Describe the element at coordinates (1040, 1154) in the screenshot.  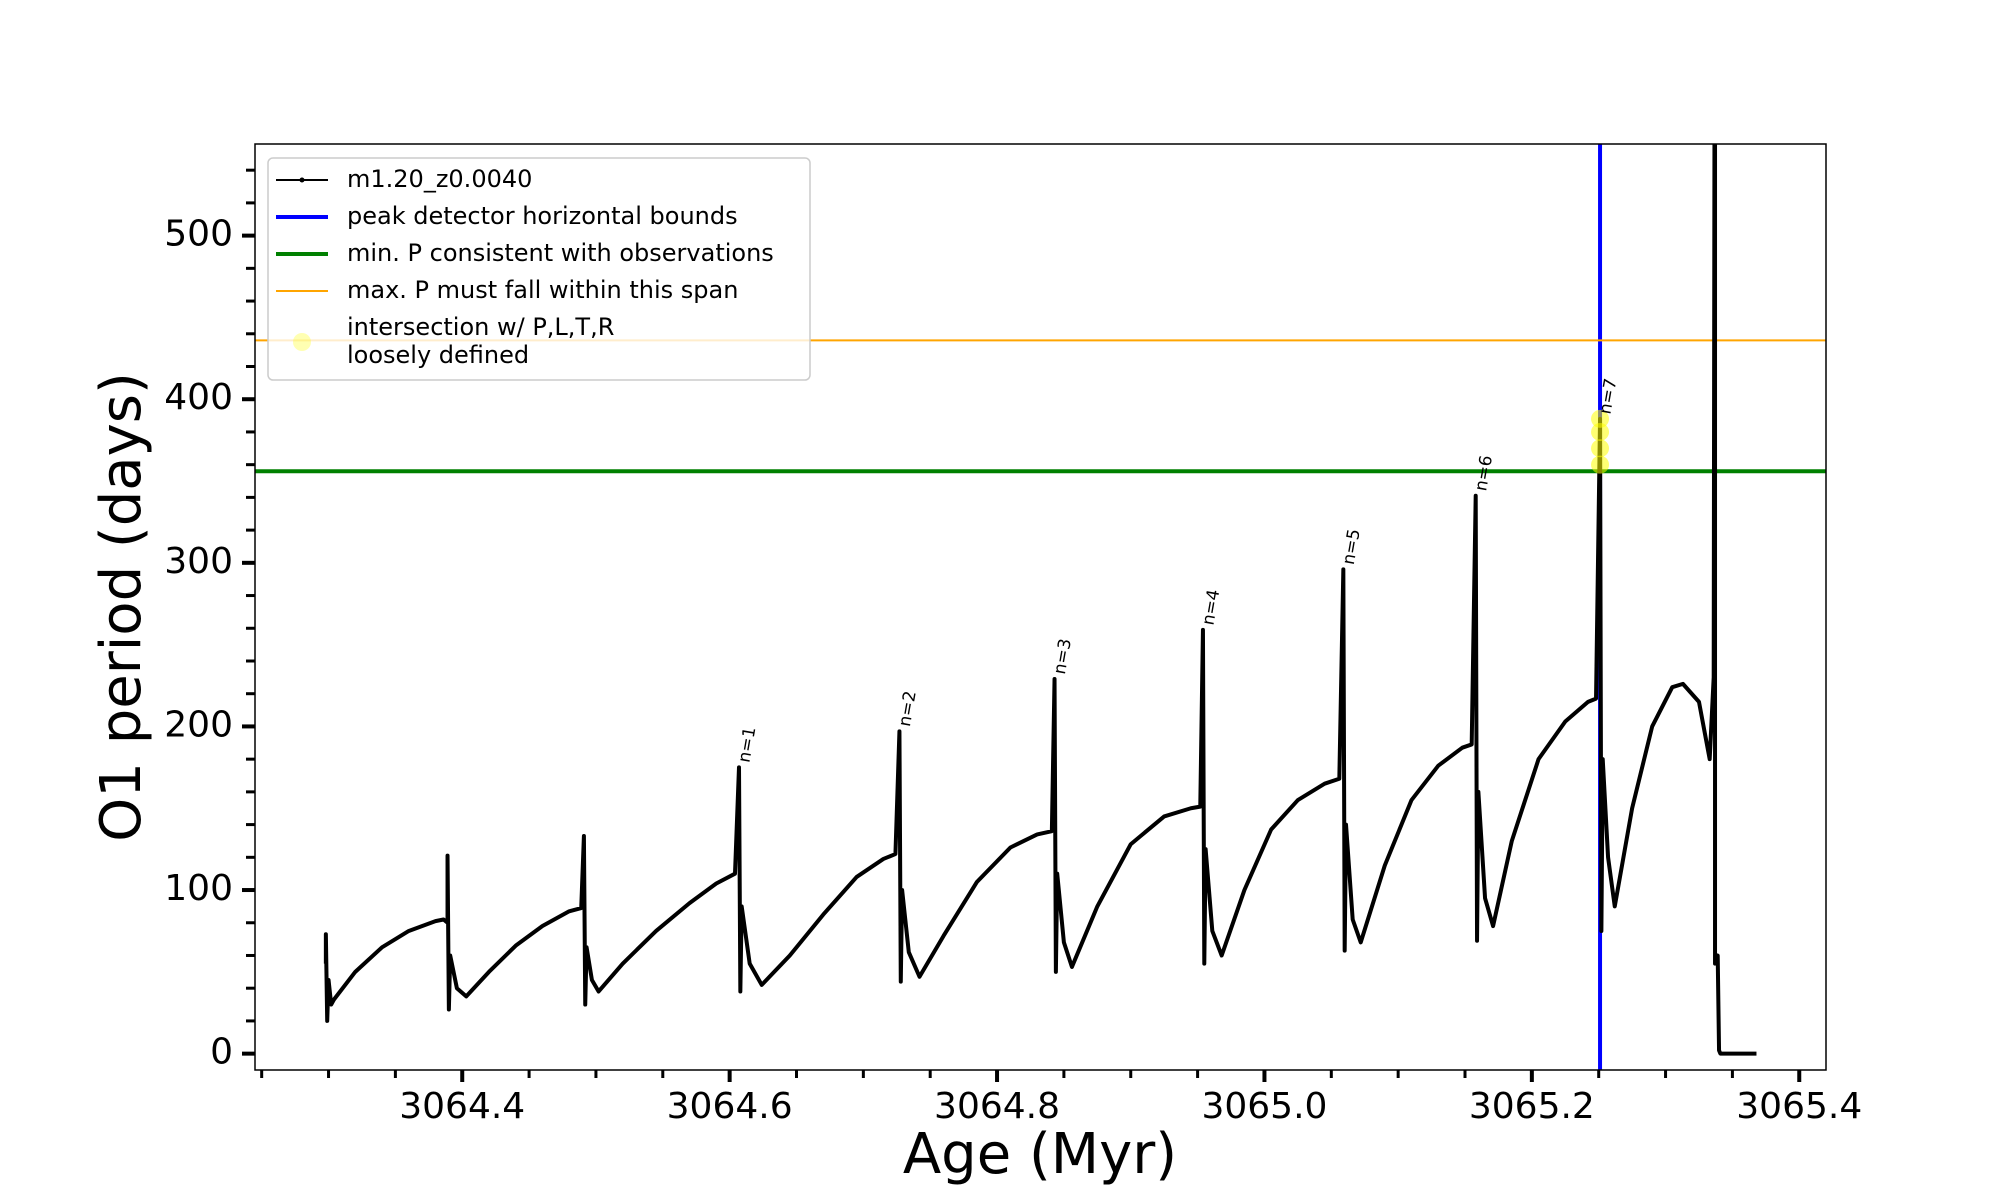
I see `x-axis-label: Age (Myr)` at that location.